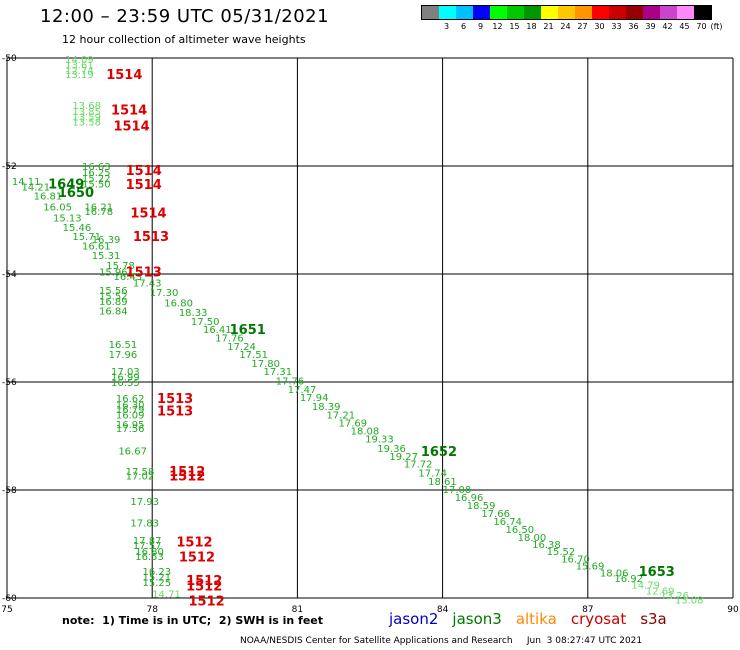 The height and width of the screenshot is (650, 740). I want to click on swh-value-label: 16.84, so click(113, 312).